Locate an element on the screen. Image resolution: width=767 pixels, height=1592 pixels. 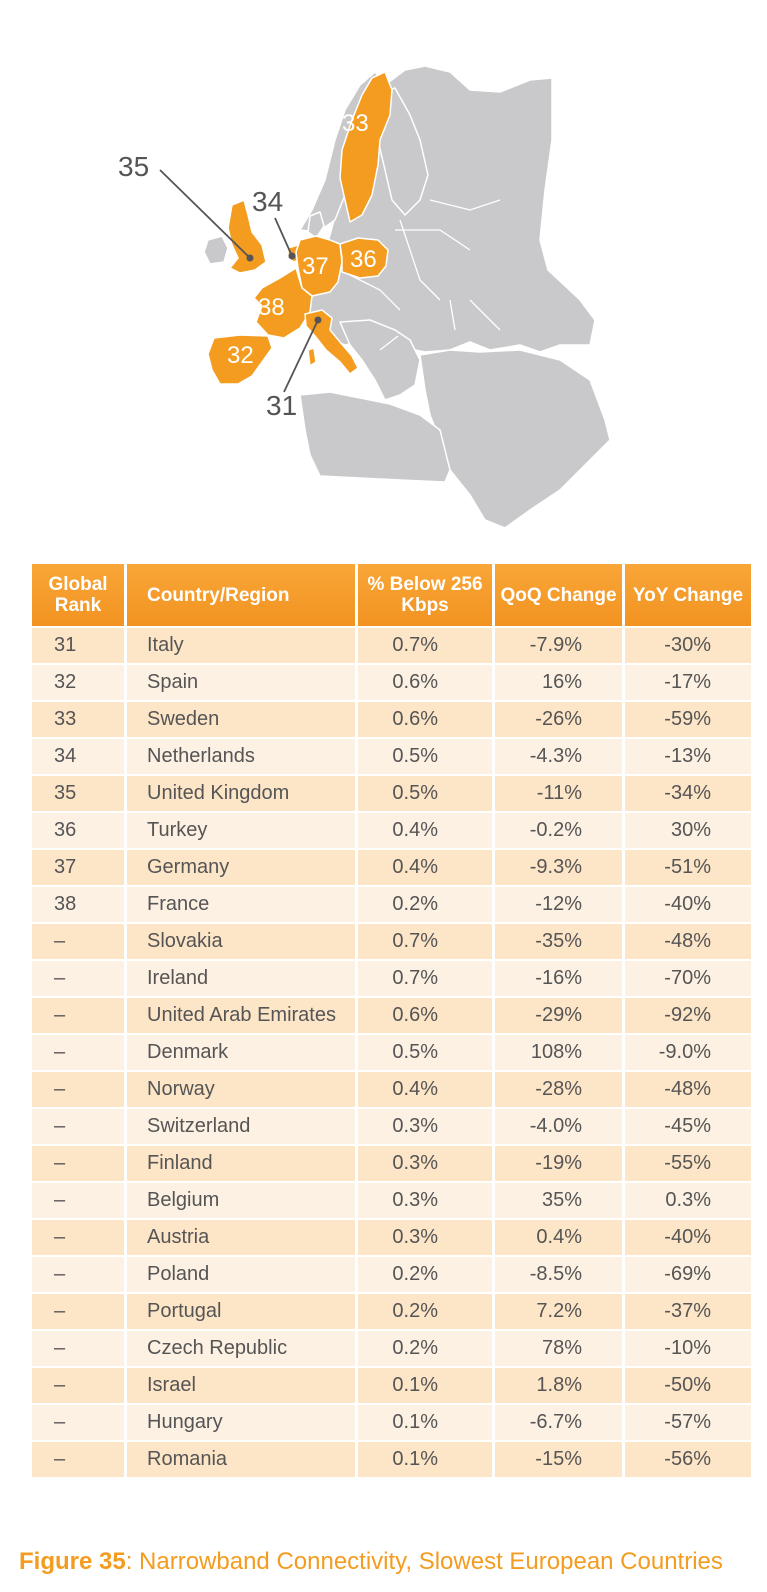
cell-qoq: -15% is located at coordinates (558, 1459).